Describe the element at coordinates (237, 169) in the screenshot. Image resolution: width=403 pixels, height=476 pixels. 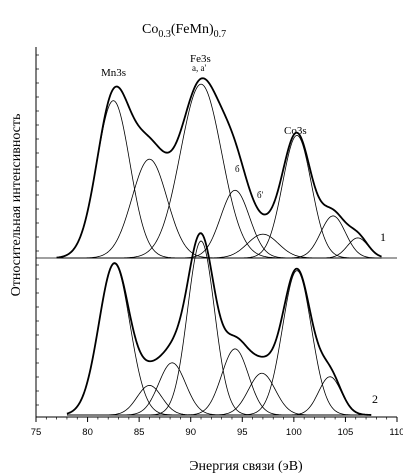
I see `peak-label-b: б` at that location.